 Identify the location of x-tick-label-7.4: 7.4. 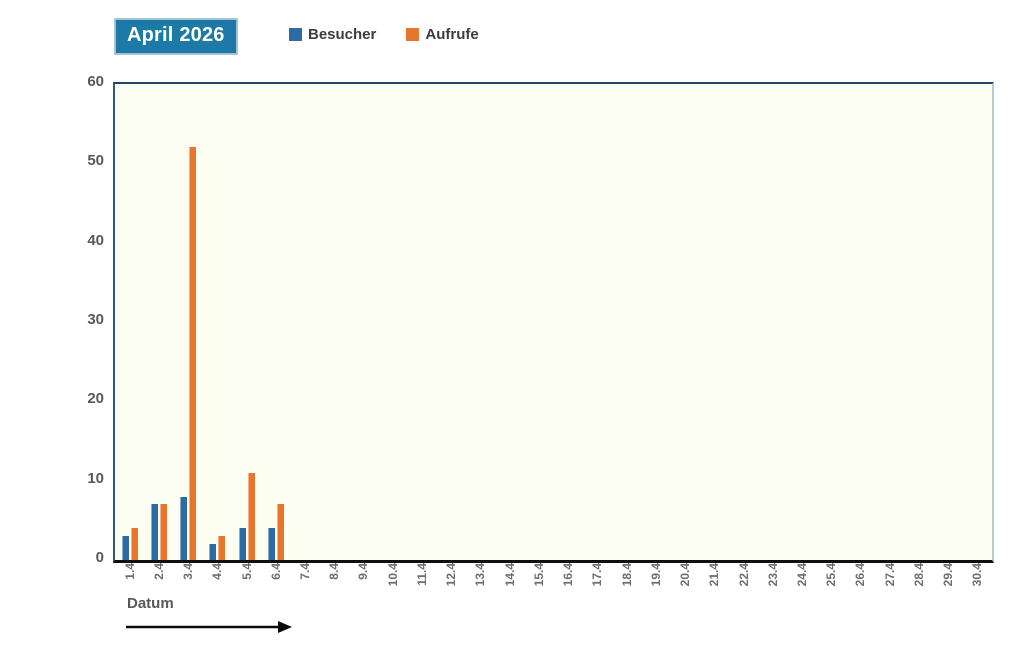
(305, 571).